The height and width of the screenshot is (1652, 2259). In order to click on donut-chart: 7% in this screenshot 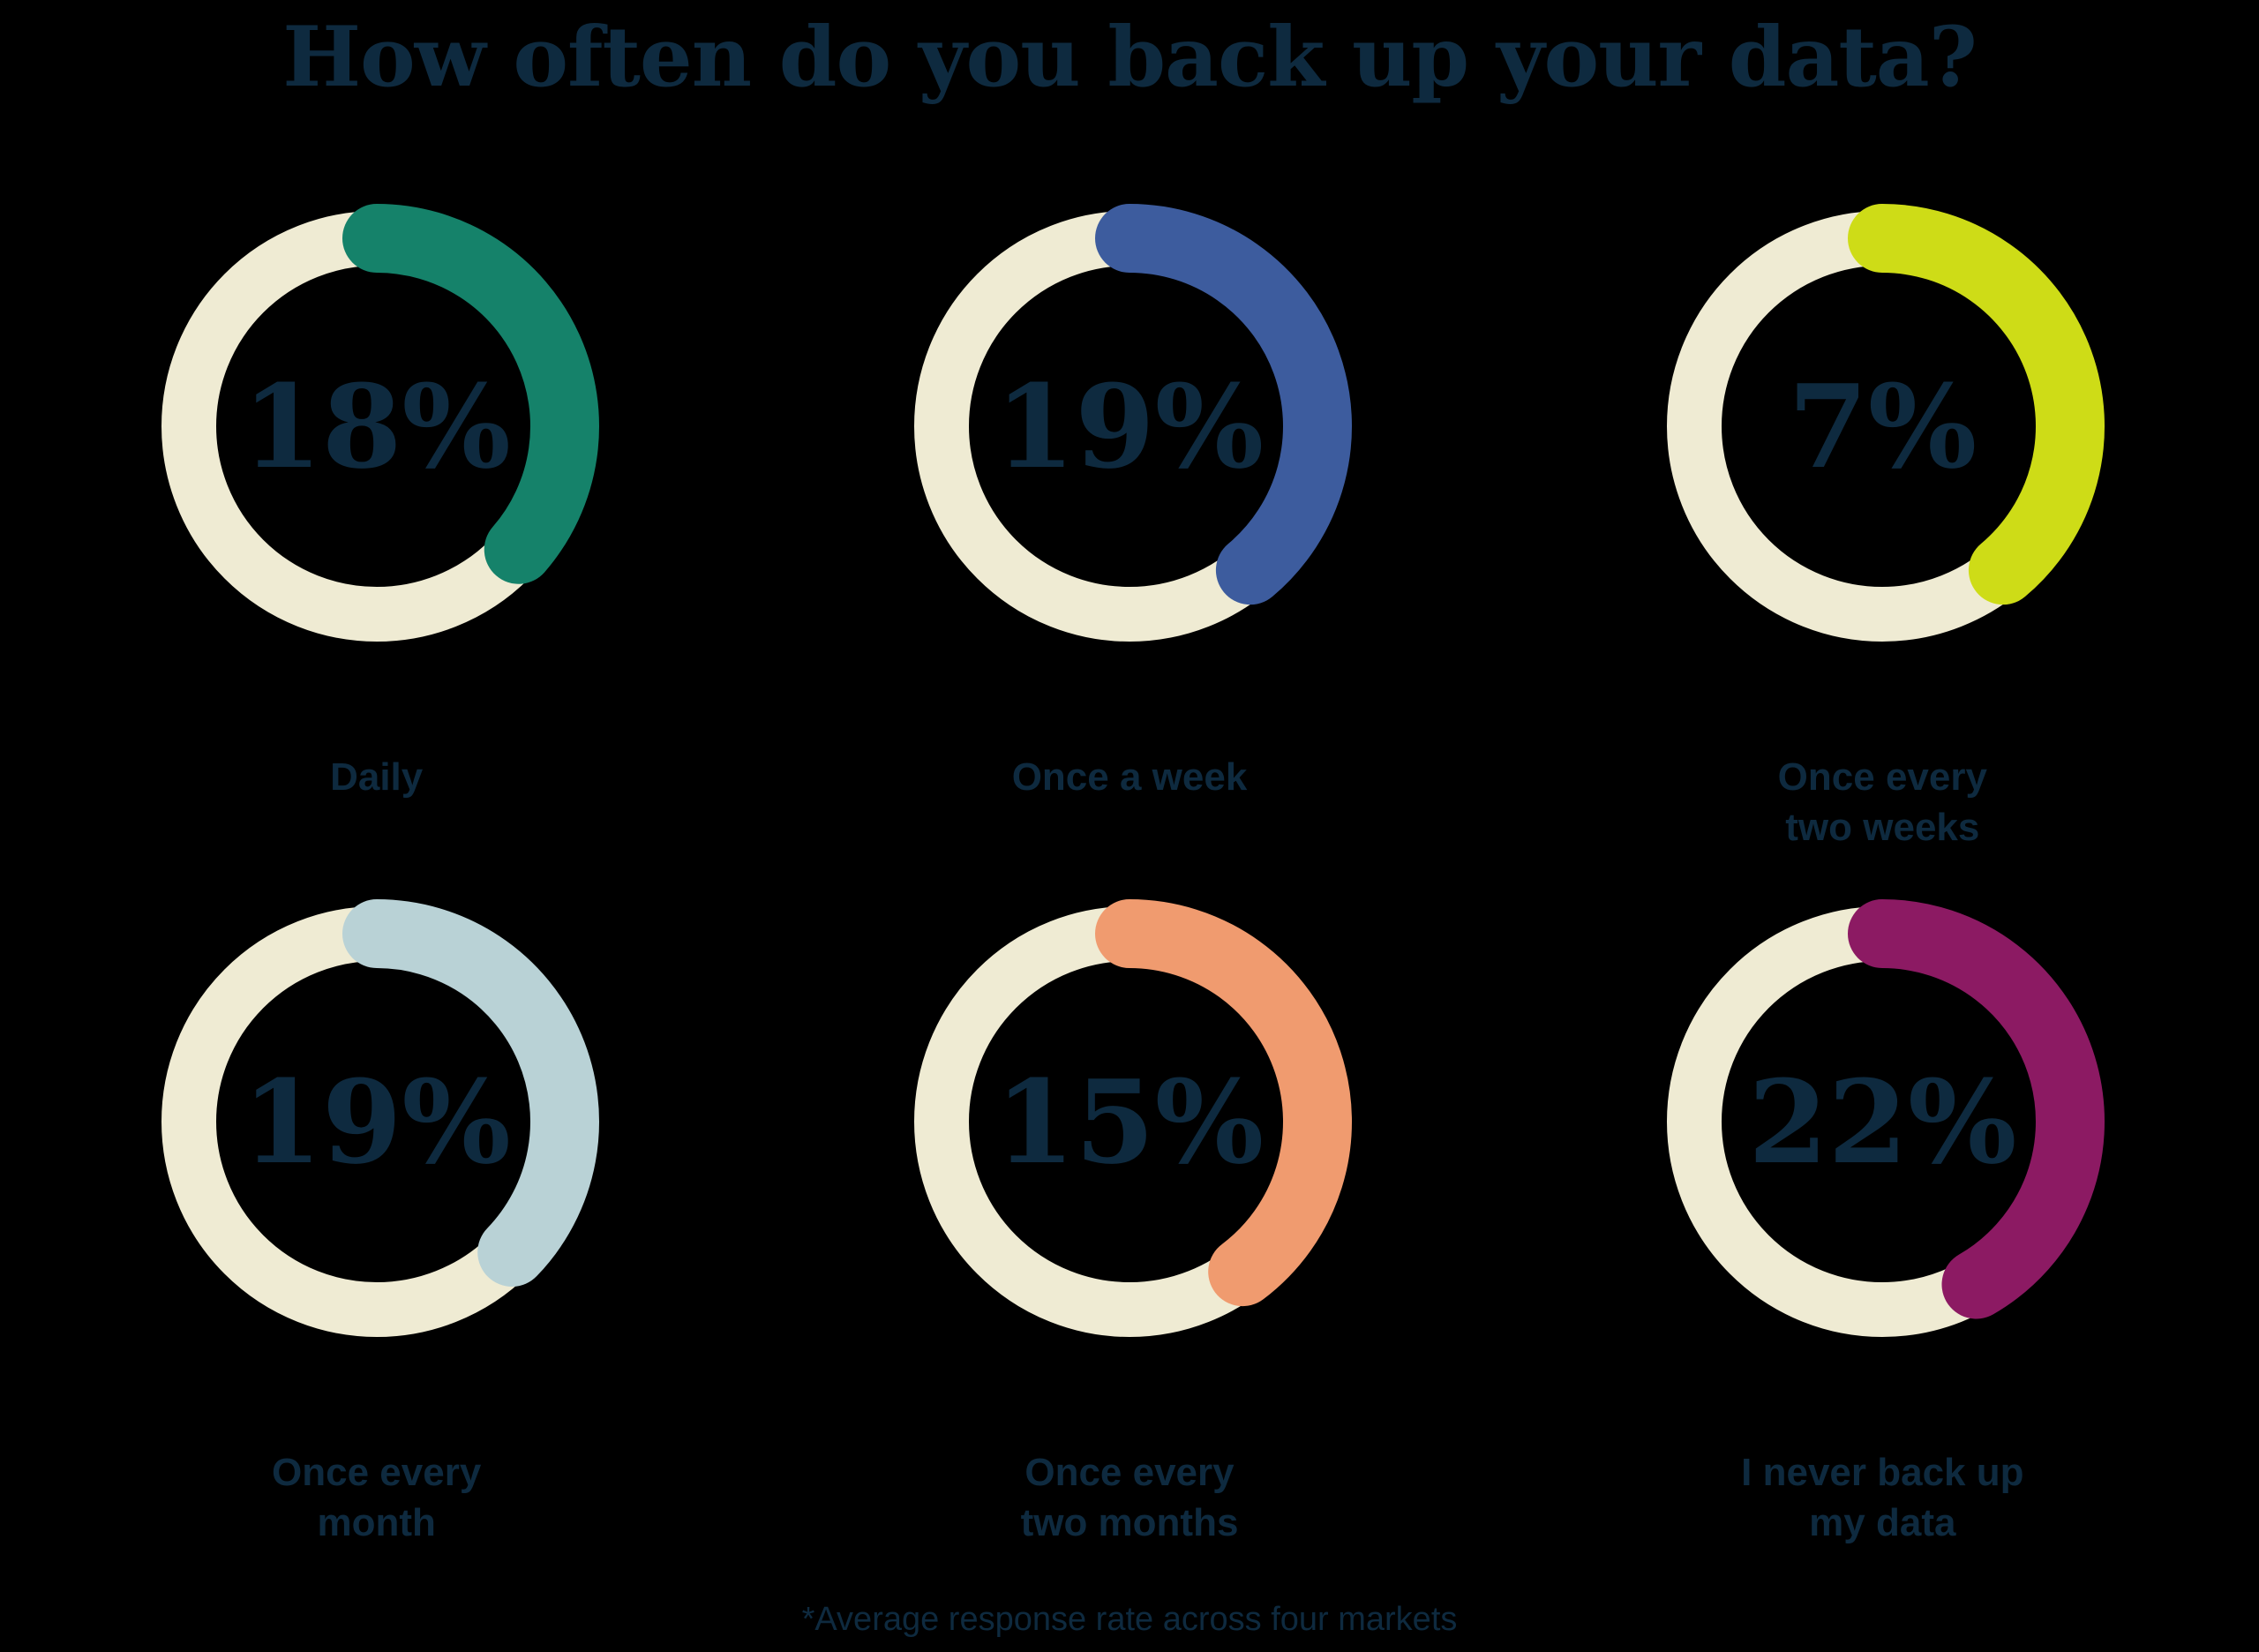, I will do `click(1885, 423)`.